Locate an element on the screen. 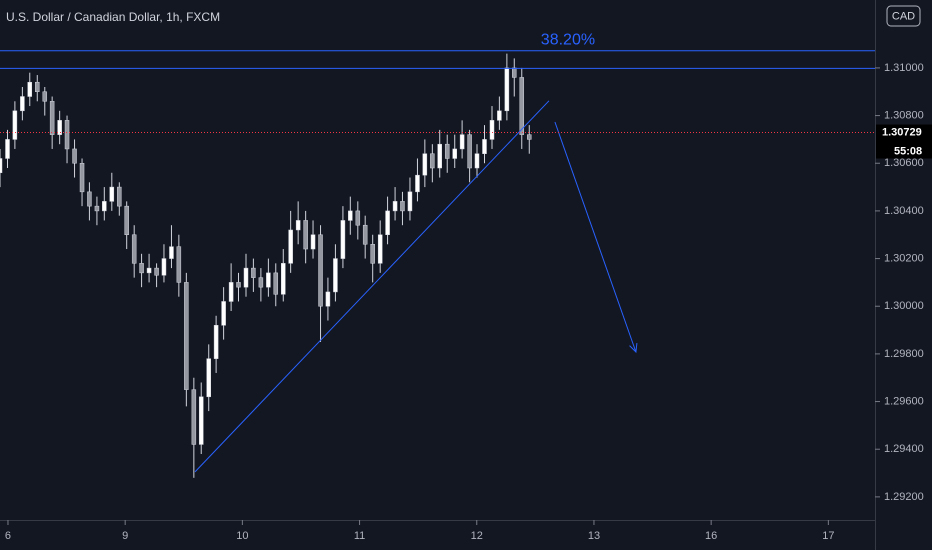 This screenshot has width=932, height=550. arrow-line is located at coordinates (595, 237).